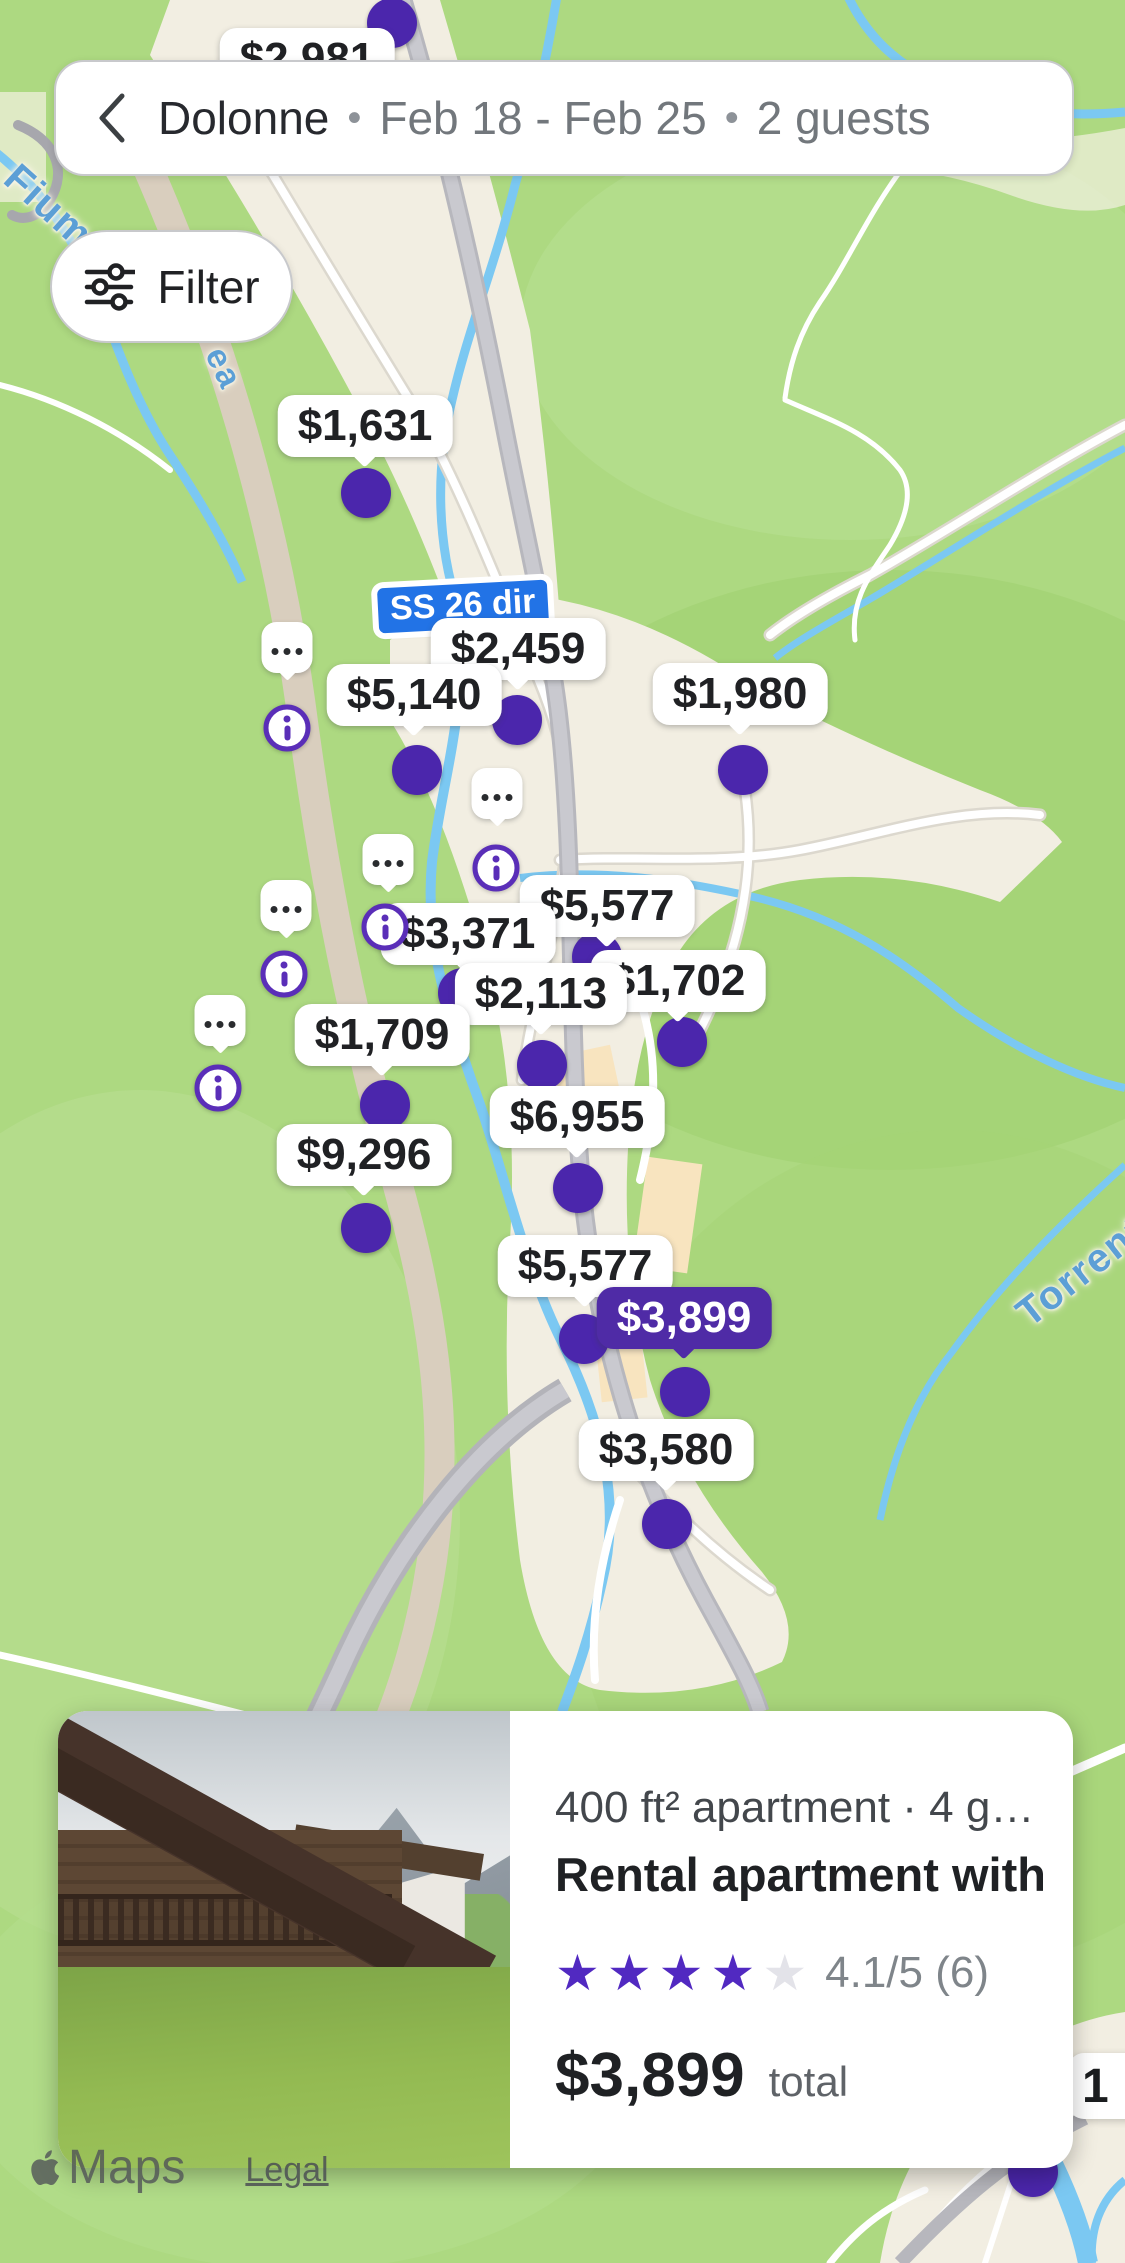  Describe the element at coordinates (907, 1972) in the screenshot. I see `rating-text: 4.1/5 (6)` at that location.